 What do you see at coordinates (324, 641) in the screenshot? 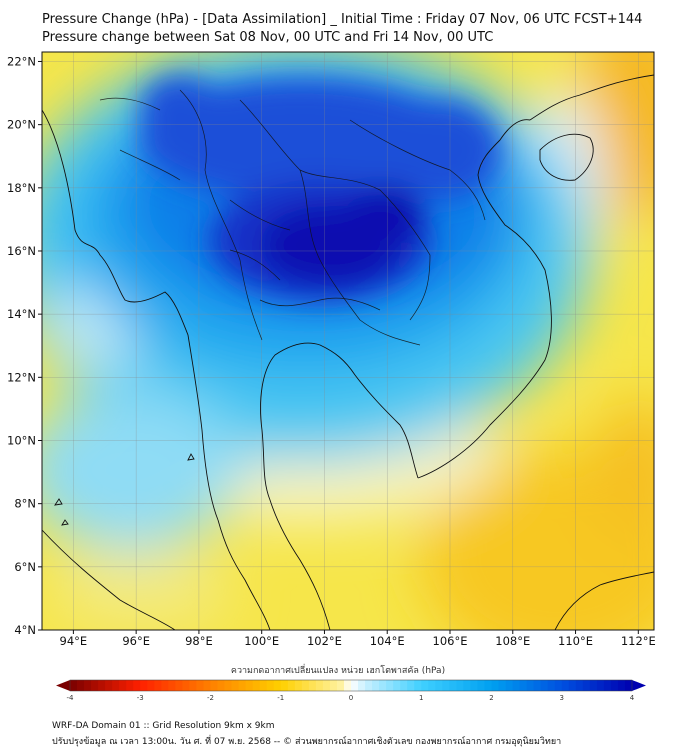
I see `lon-tick-label: 102°E` at bounding box center [324, 641].